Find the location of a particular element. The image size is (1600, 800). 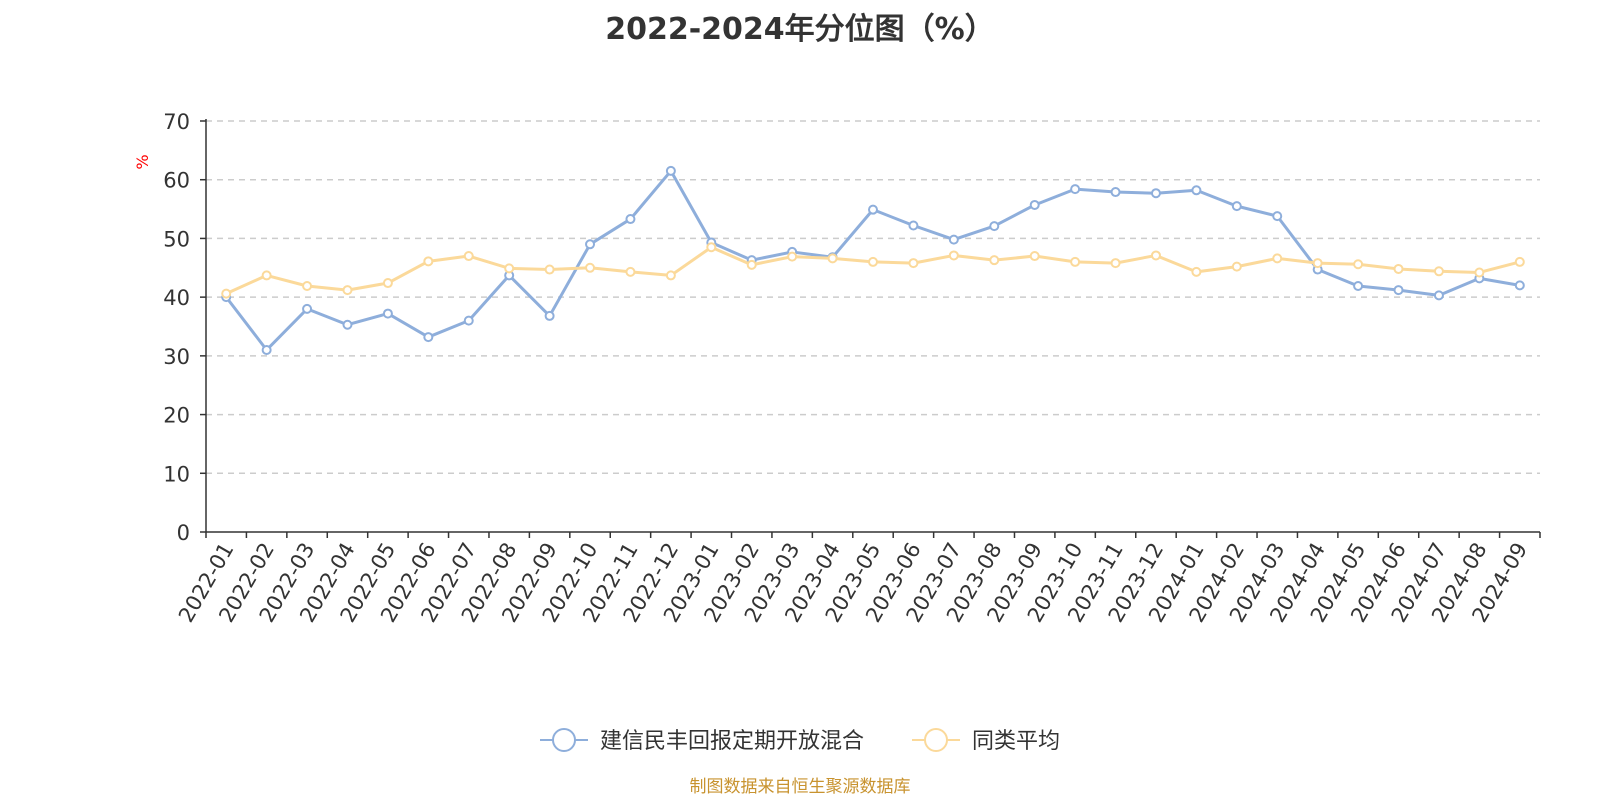

y-tick-label: 30 is located at coordinates (176, 357).